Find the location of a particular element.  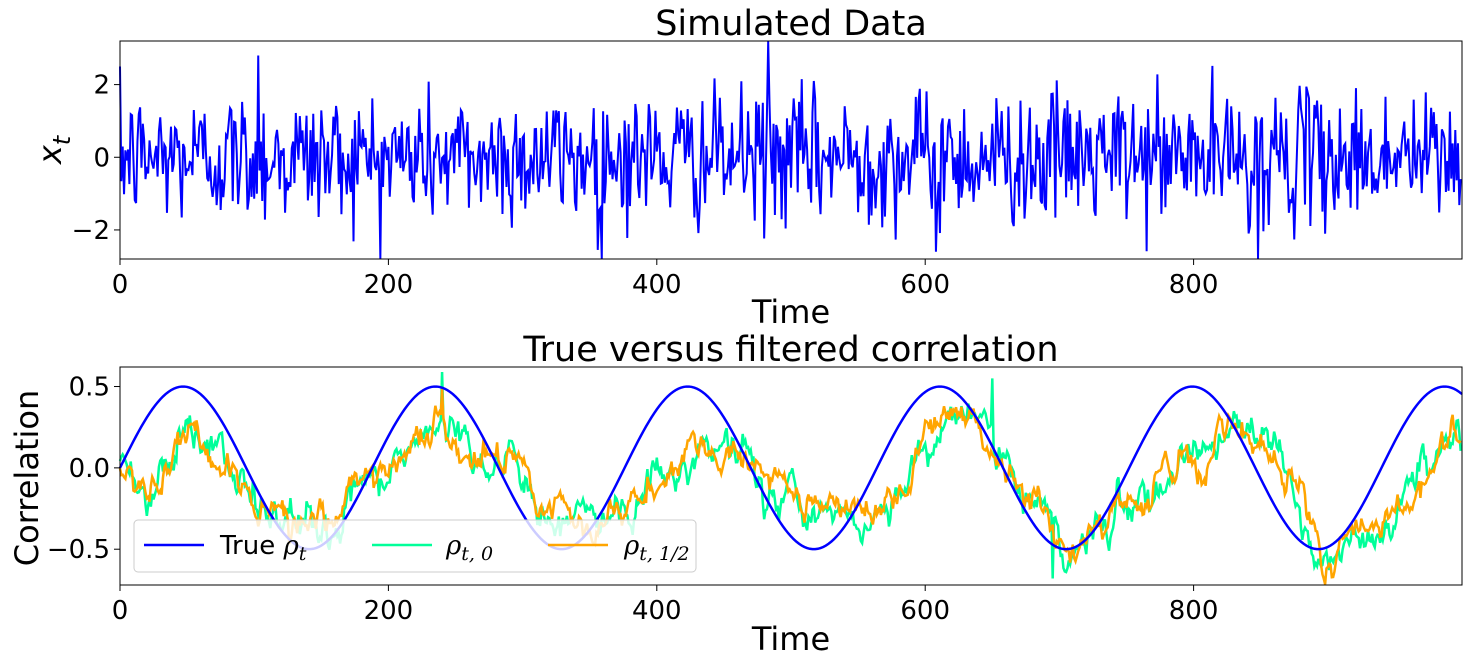

y-tick-label: 0 is located at coordinates (101, 158).